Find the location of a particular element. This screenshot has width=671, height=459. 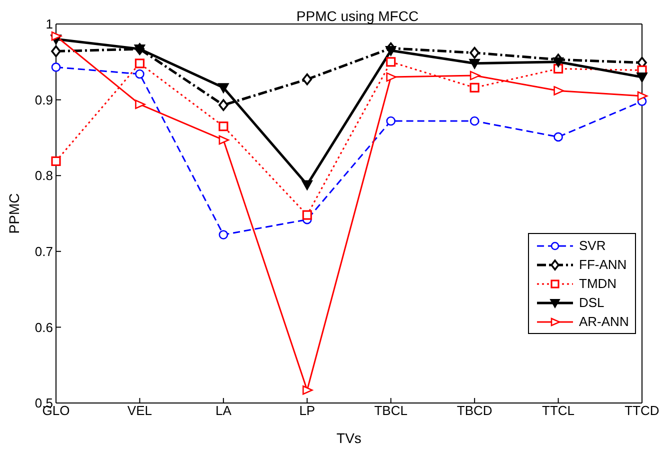

y-tick-label: 1 is located at coordinates (49, 24).